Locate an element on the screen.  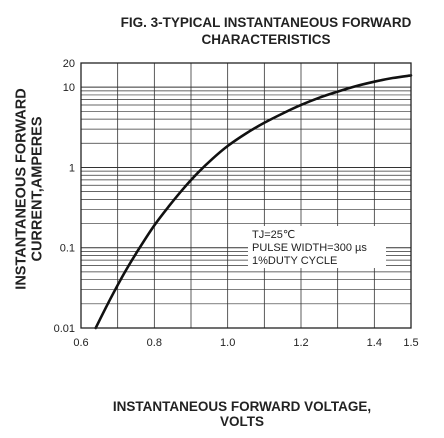
x-tick-label: 1.0 is located at coordinates (227, 343).